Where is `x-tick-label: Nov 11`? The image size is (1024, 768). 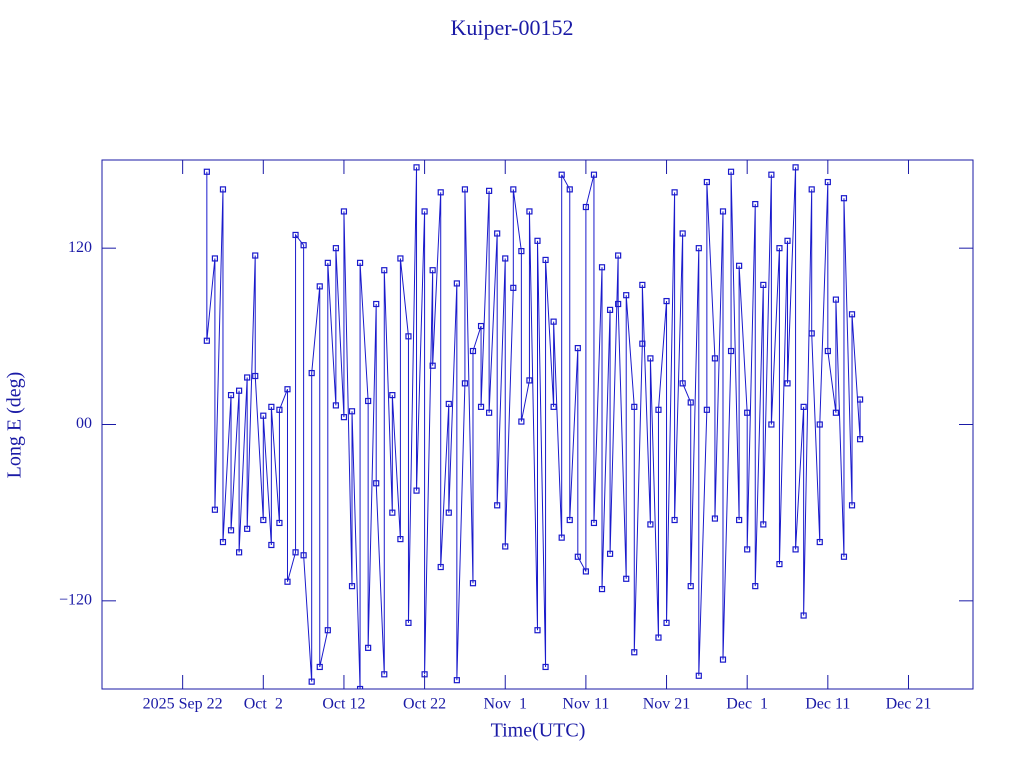 x-tick-label: Nov 11 is located at coordinates (585, 704).